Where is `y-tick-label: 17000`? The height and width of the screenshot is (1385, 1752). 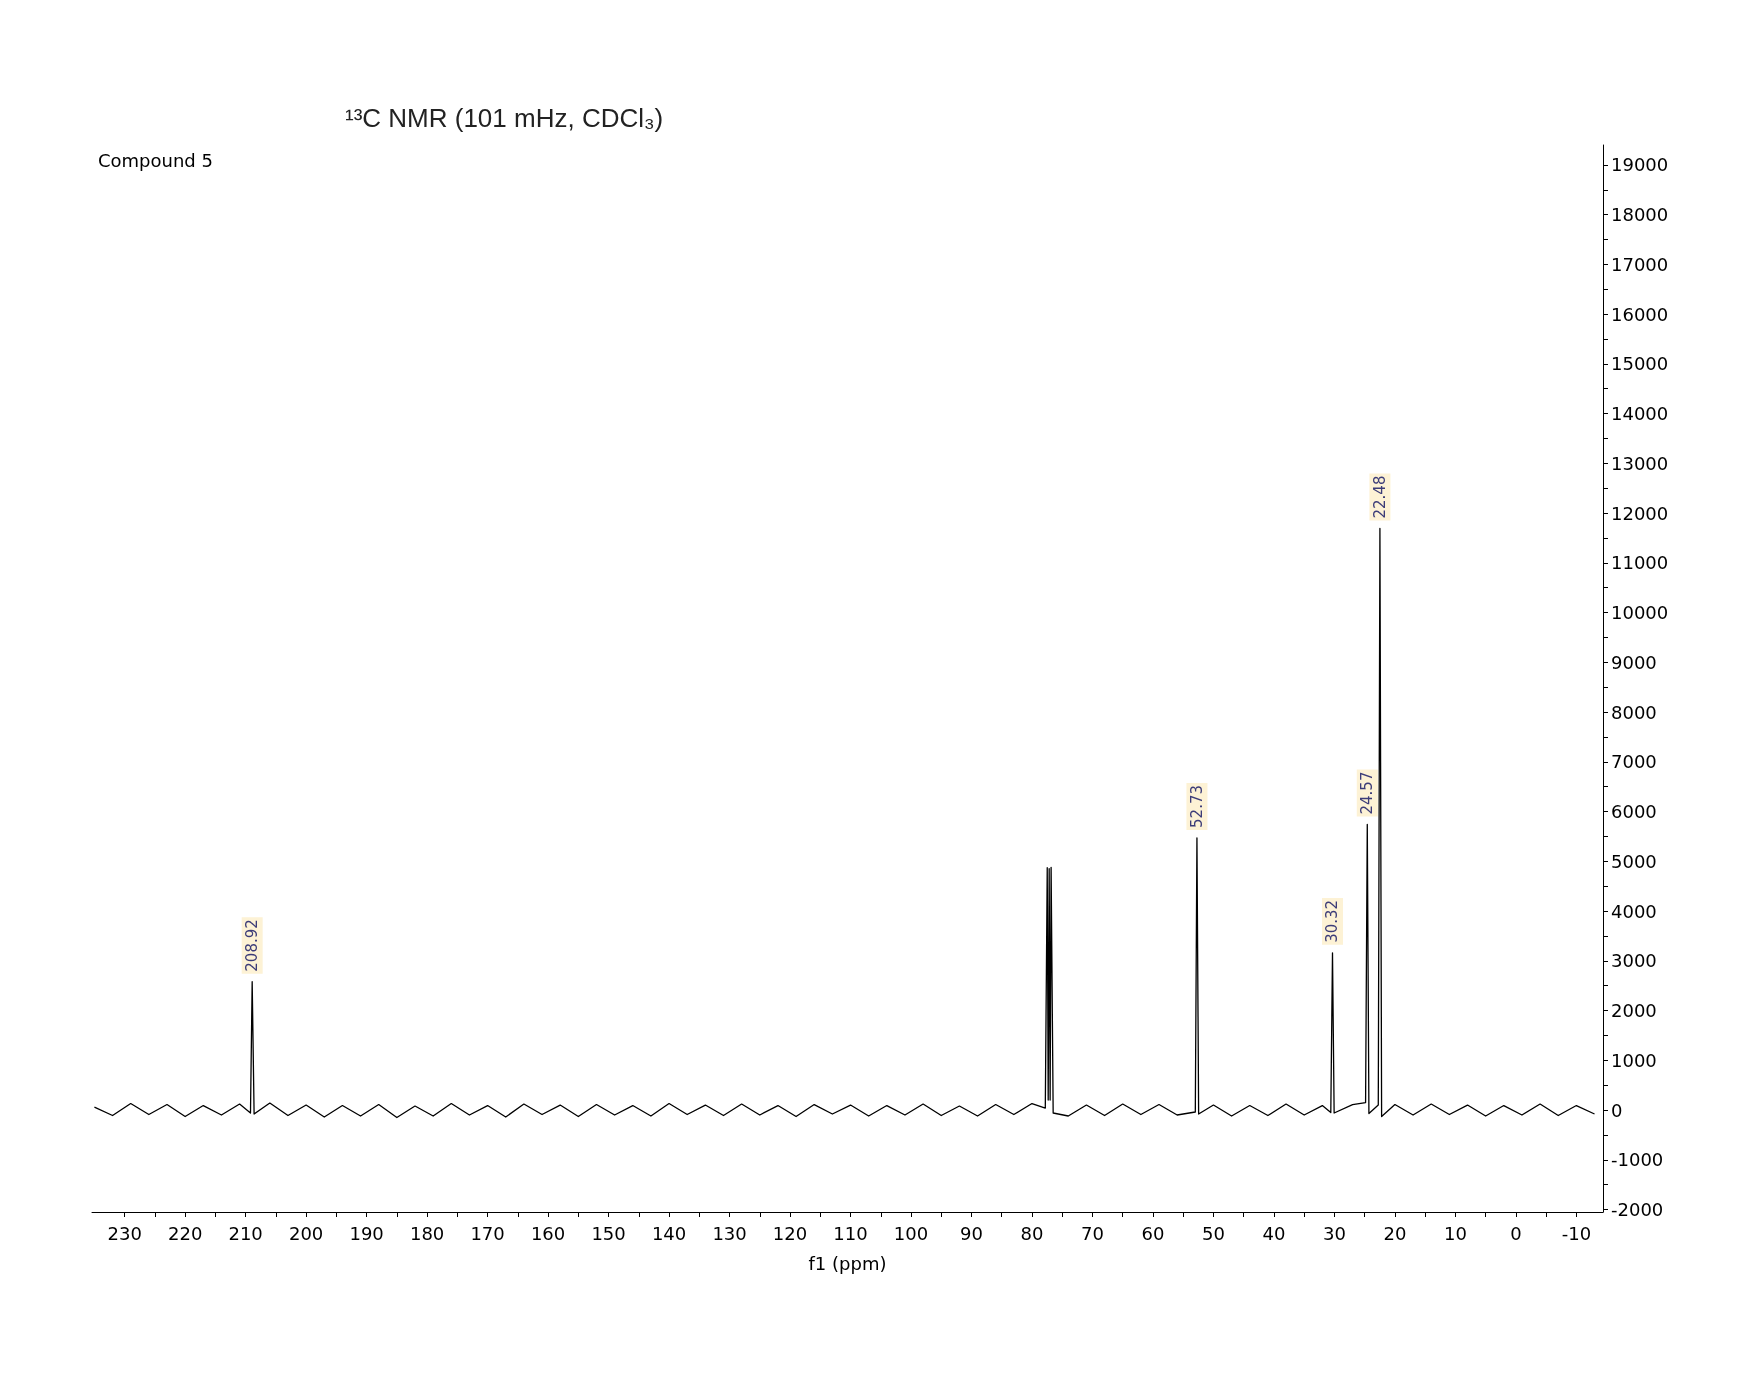 y-tick-label: 17000 is located at coordinates (1640, 264).